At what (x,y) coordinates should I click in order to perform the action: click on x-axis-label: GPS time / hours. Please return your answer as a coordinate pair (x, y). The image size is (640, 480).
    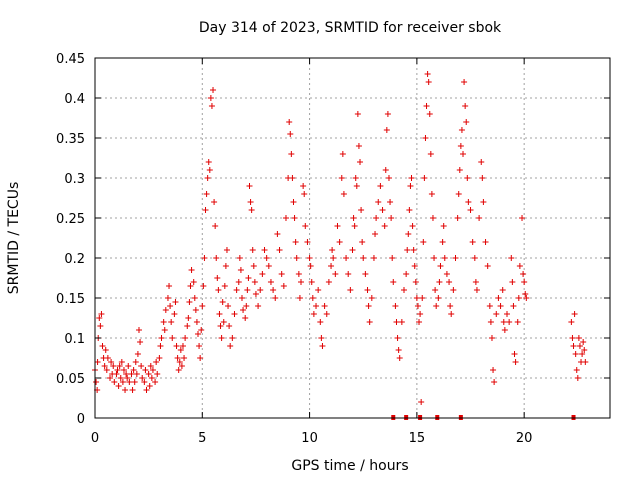
    Looking at the image, I should click on (349, 466).